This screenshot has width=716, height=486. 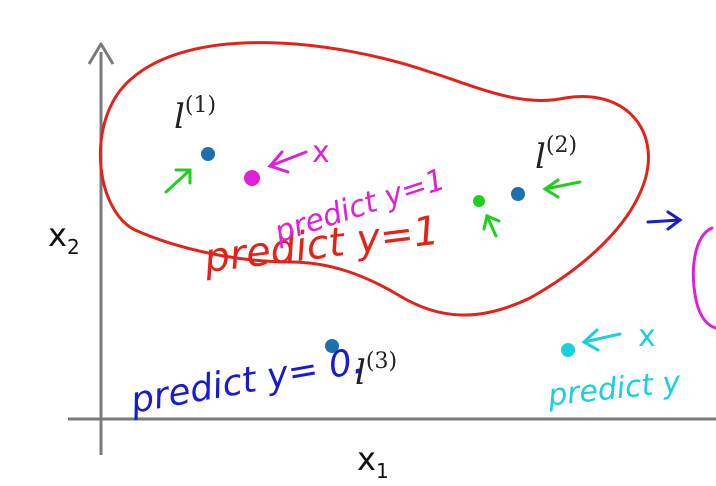 I want to click on landmark-2: l(2), so click(x=527, y=185).